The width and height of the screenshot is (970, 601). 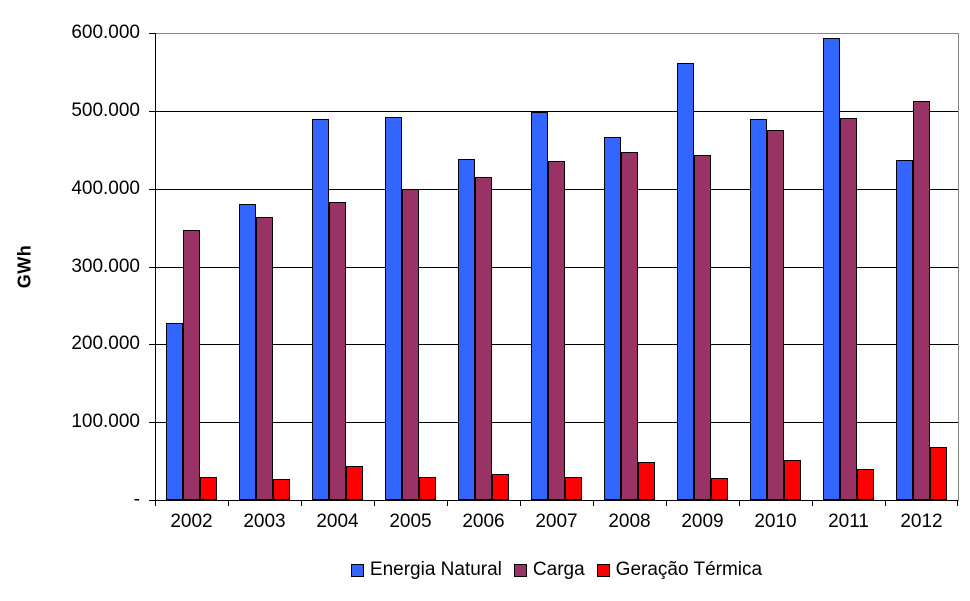 What do you see at coordinates (105, 32) in the screenshot?
I see `y-tick-label-600000: 600.000` at bounding box center [105, 32].